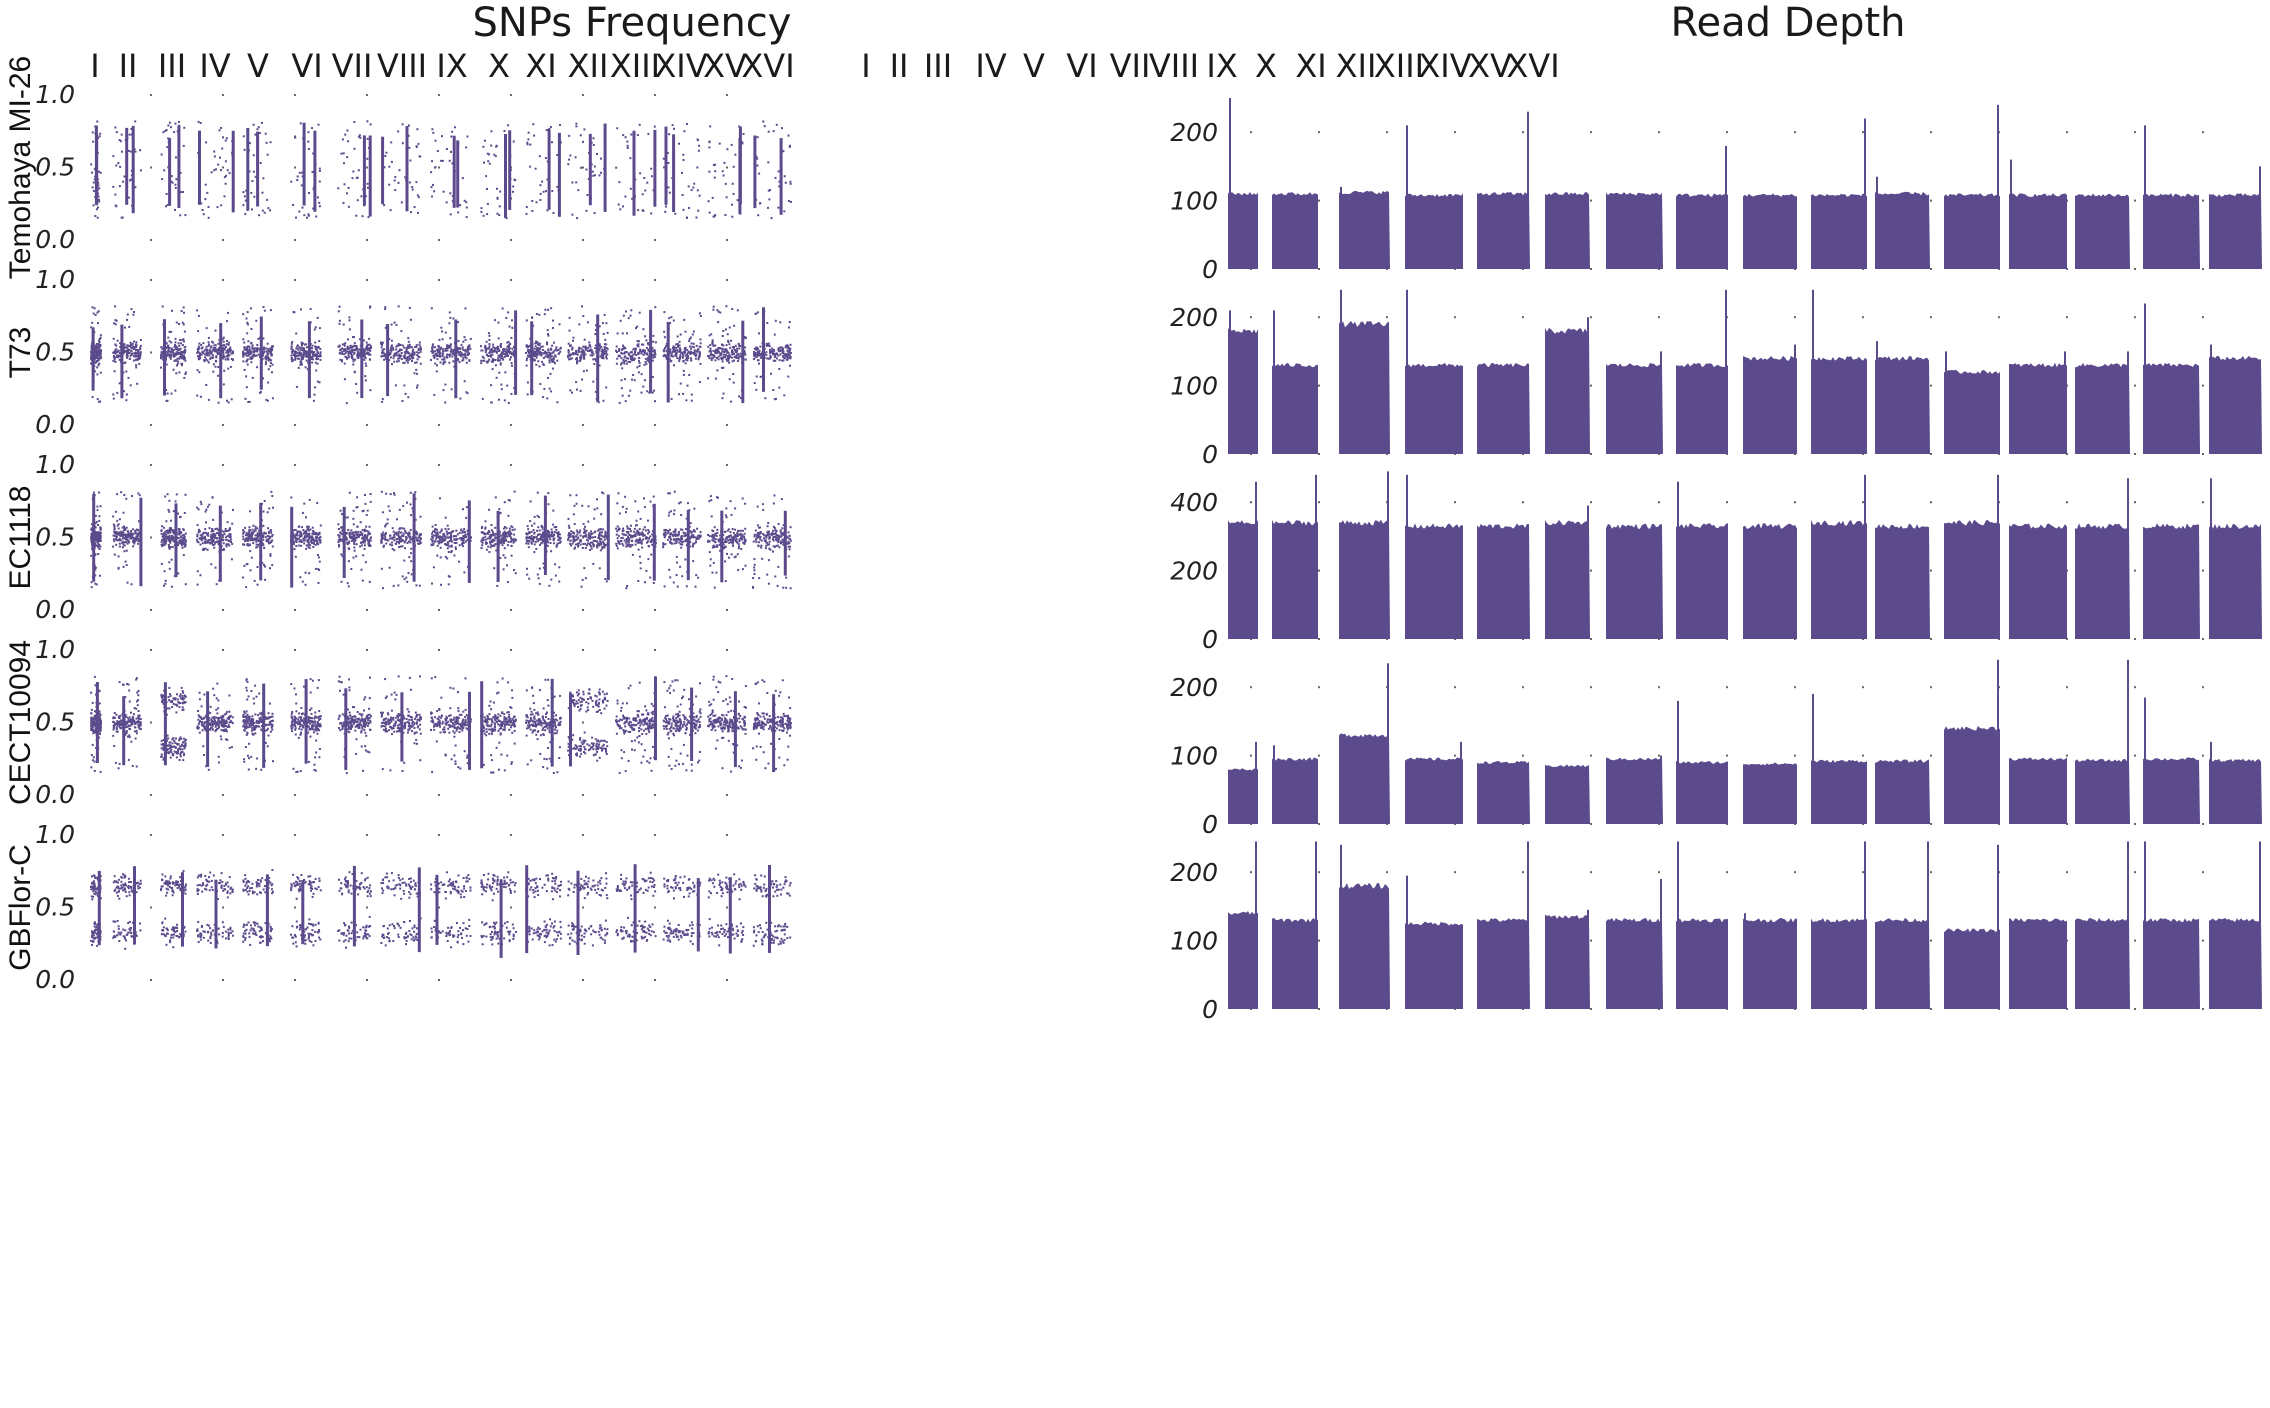 This screenshot has width=2270, height=1408. I want to click on sample-label: EC1118, so click(20, 538).